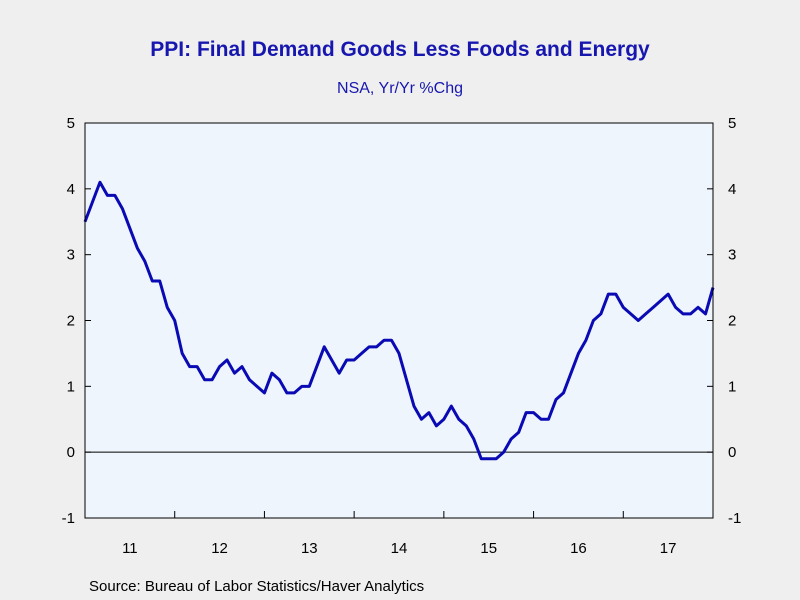 Image resolution: width=800 pixels, height=600 pixels. Describe the element at coordinates (400, 88) in the screenshot. I see `chart-subtitle: NSA, Yr/Yr %Chg` at that location.